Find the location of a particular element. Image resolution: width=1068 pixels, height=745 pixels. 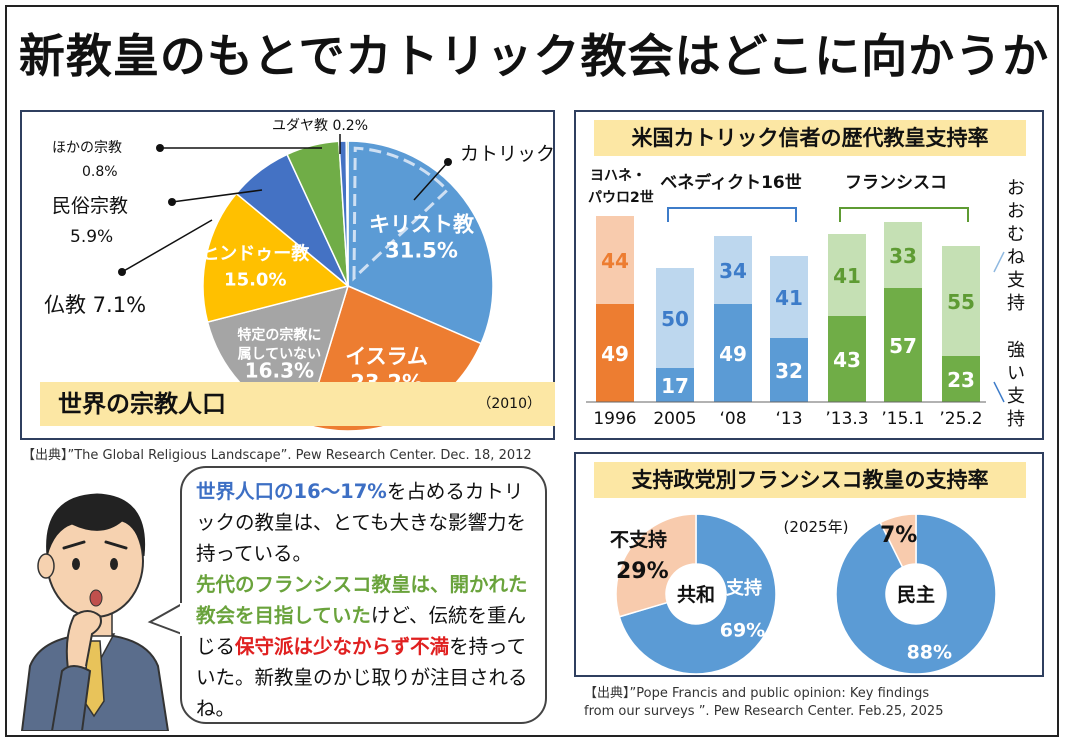

bar-strong-label-1: 17 is located at coordinates (675, 386).